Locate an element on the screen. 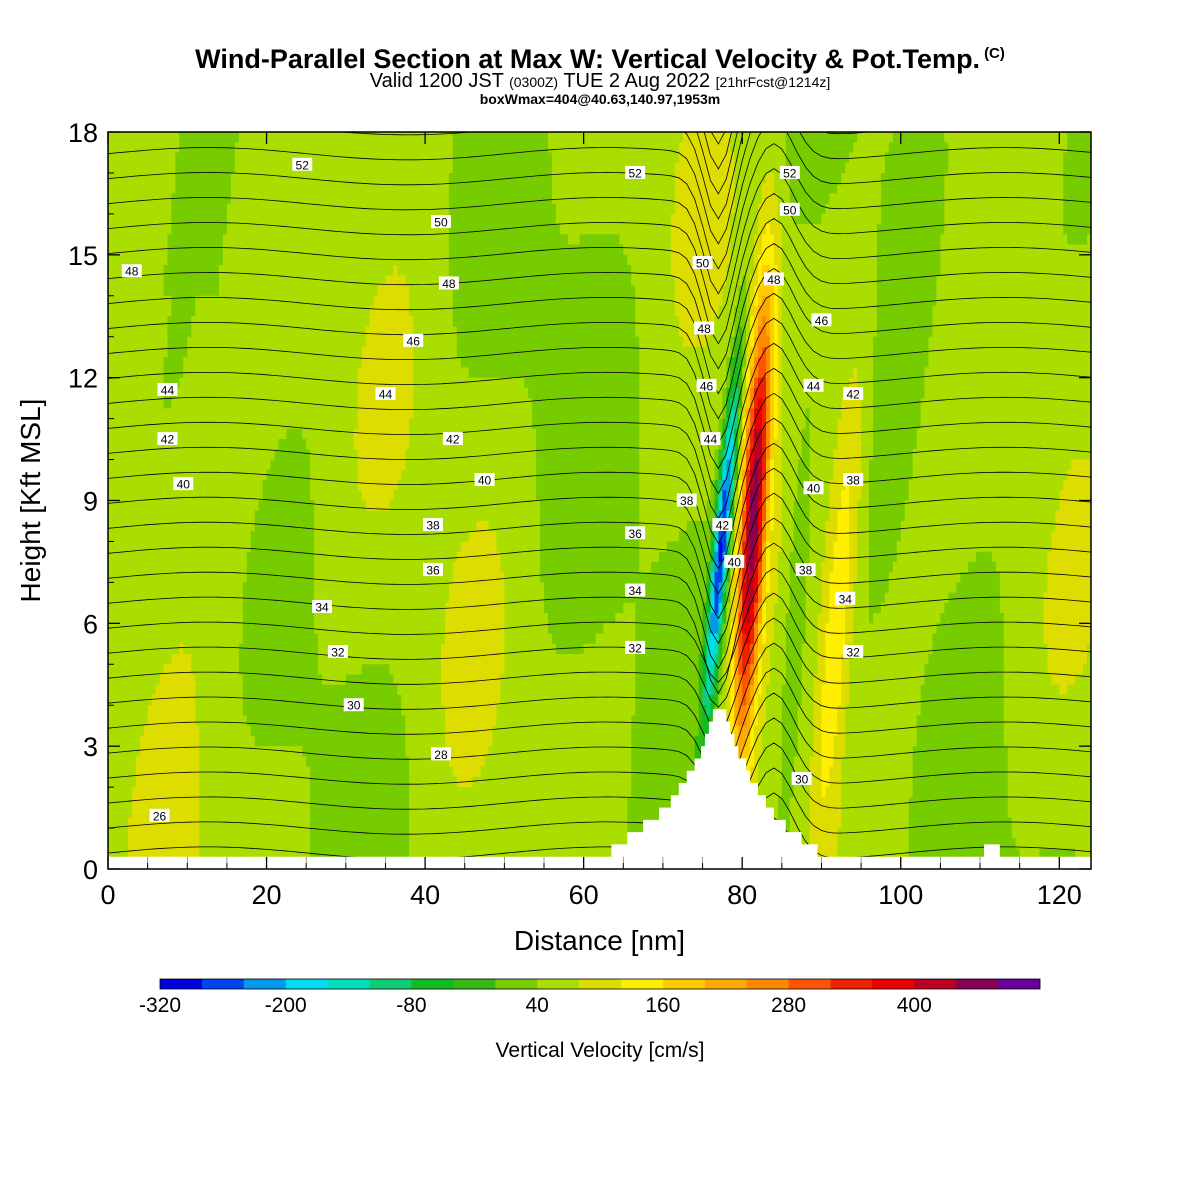 The width and height of the screenshot is (1200, 1200). contour-label: 50 is located at coordinates (702, 263).